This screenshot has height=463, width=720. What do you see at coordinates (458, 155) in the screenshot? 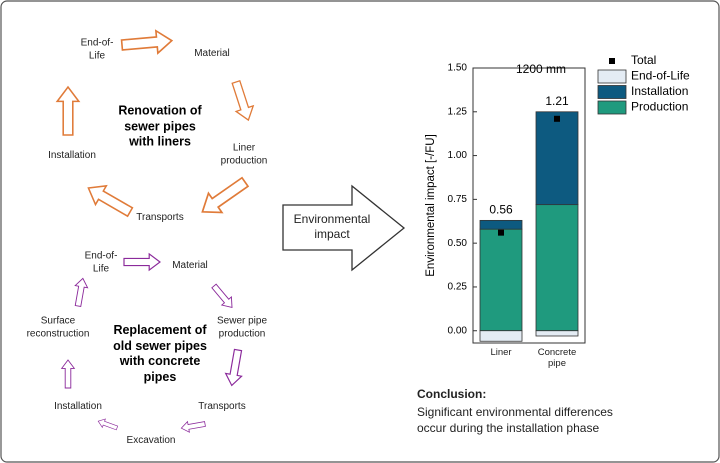
I see `y-tick-label: 1.00` at bounding box center [458, 155].